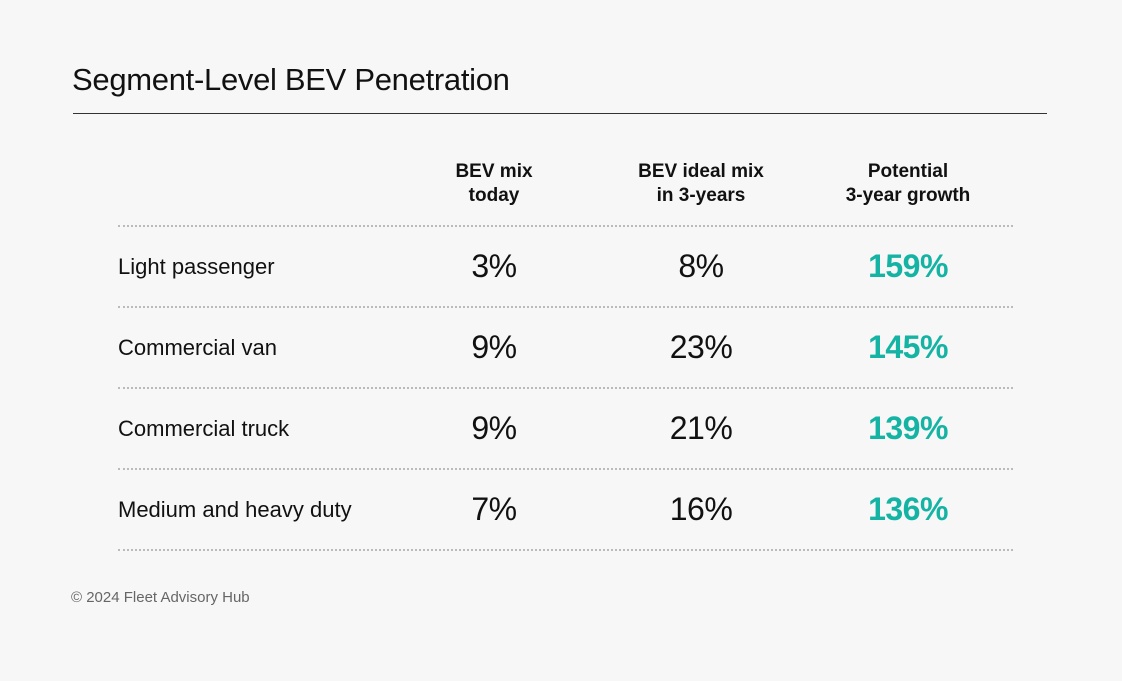 This screenshot has width=1122, height=681. What do you see at coordinates (204, 428) in the screenshot?
I see `row-label: Commercial truck` at bounding box center [204, 428].